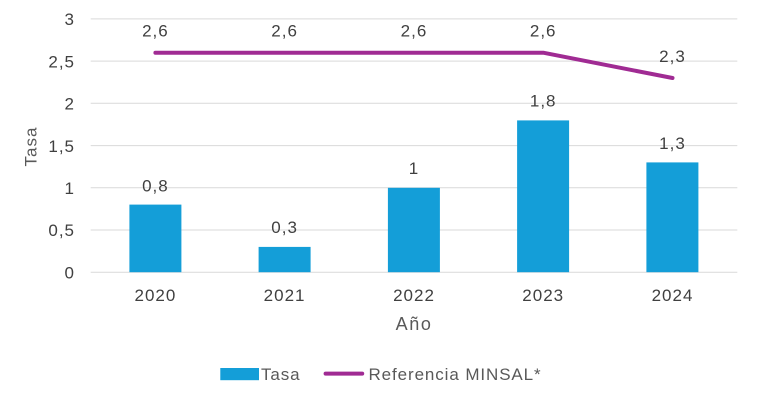 The height and width of the screenshot is (403, 759). Describe the element at coordinates (455, 374) in the screenshot. I see `svg-text: Referencia MINSAL*` at that location.